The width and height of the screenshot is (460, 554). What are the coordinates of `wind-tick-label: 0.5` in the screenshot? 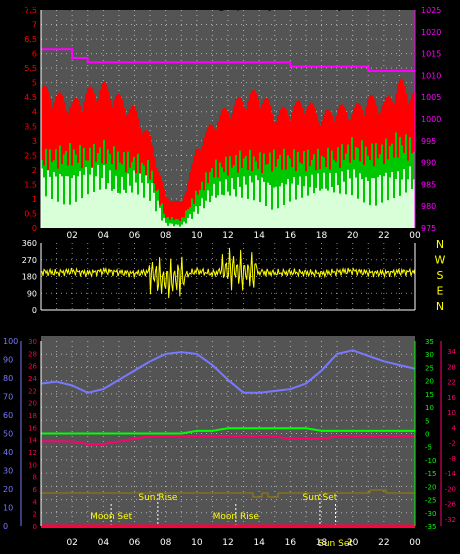 It's located at (30, 213).